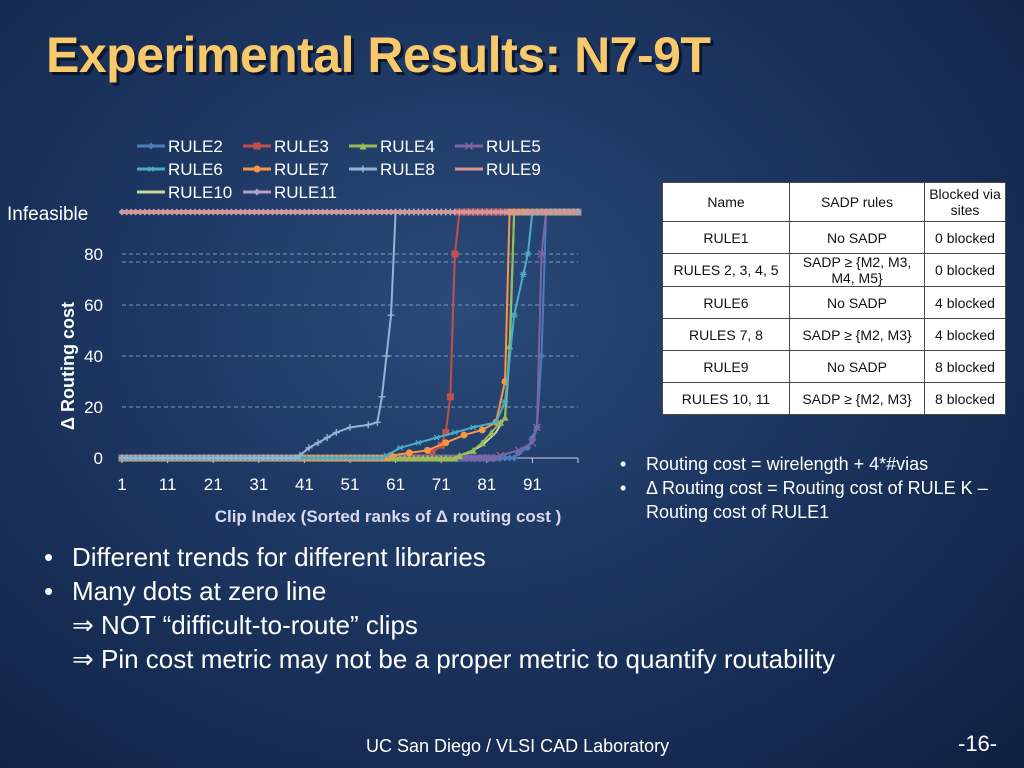  I want to click on legend-label: RULE11, so click(305, 192).